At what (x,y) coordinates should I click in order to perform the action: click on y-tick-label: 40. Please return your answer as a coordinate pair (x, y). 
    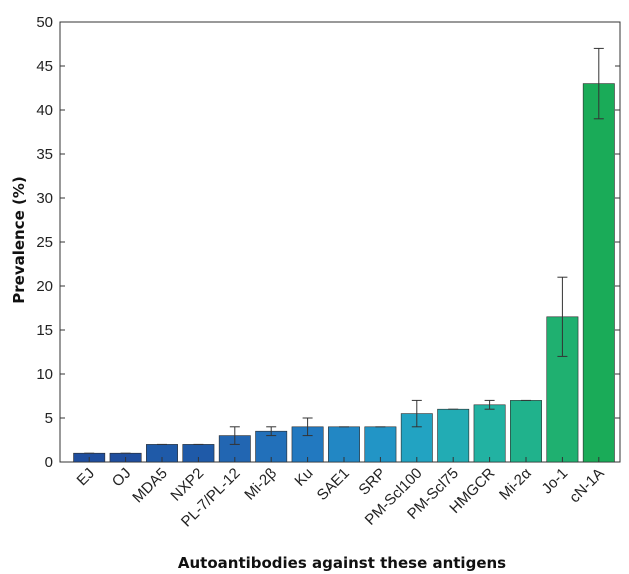
    Looking at the image, I should click on (44, 110).